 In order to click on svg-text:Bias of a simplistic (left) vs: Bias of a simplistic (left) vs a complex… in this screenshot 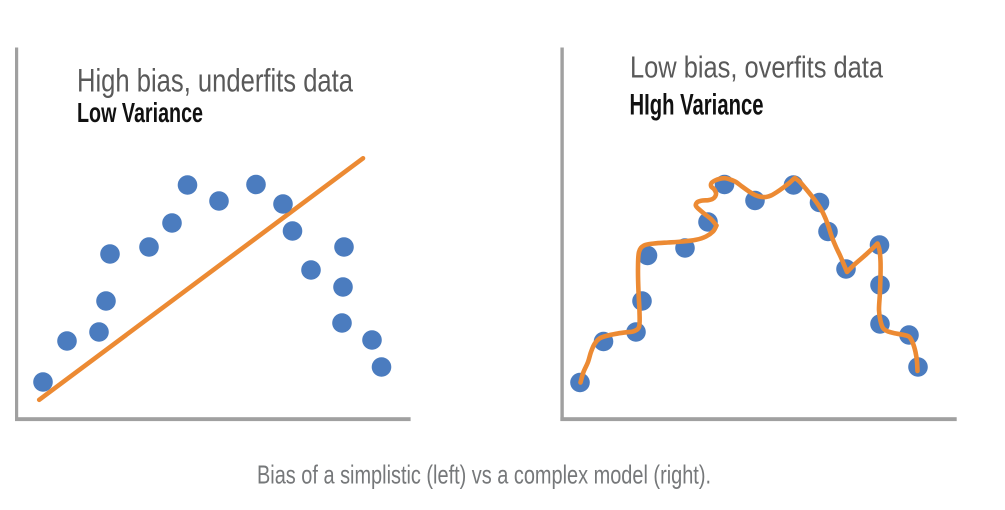, I will do `click(484, 475)`.